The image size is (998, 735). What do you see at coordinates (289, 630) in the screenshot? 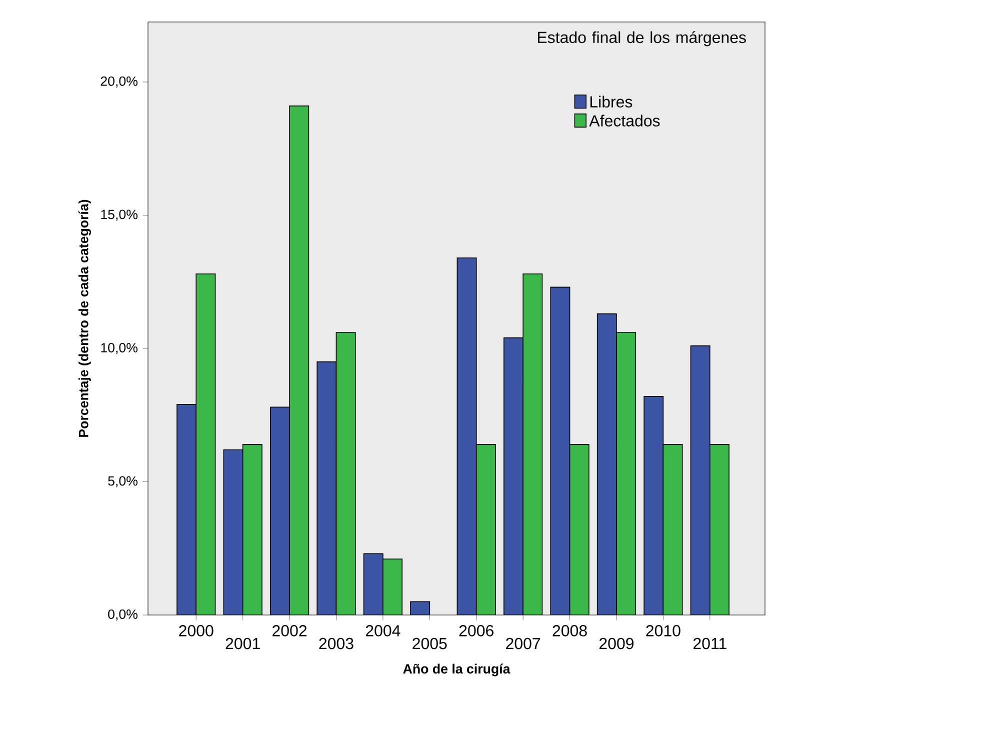
I see `x-tick-label: 2002` at bounding box center [289, 630].